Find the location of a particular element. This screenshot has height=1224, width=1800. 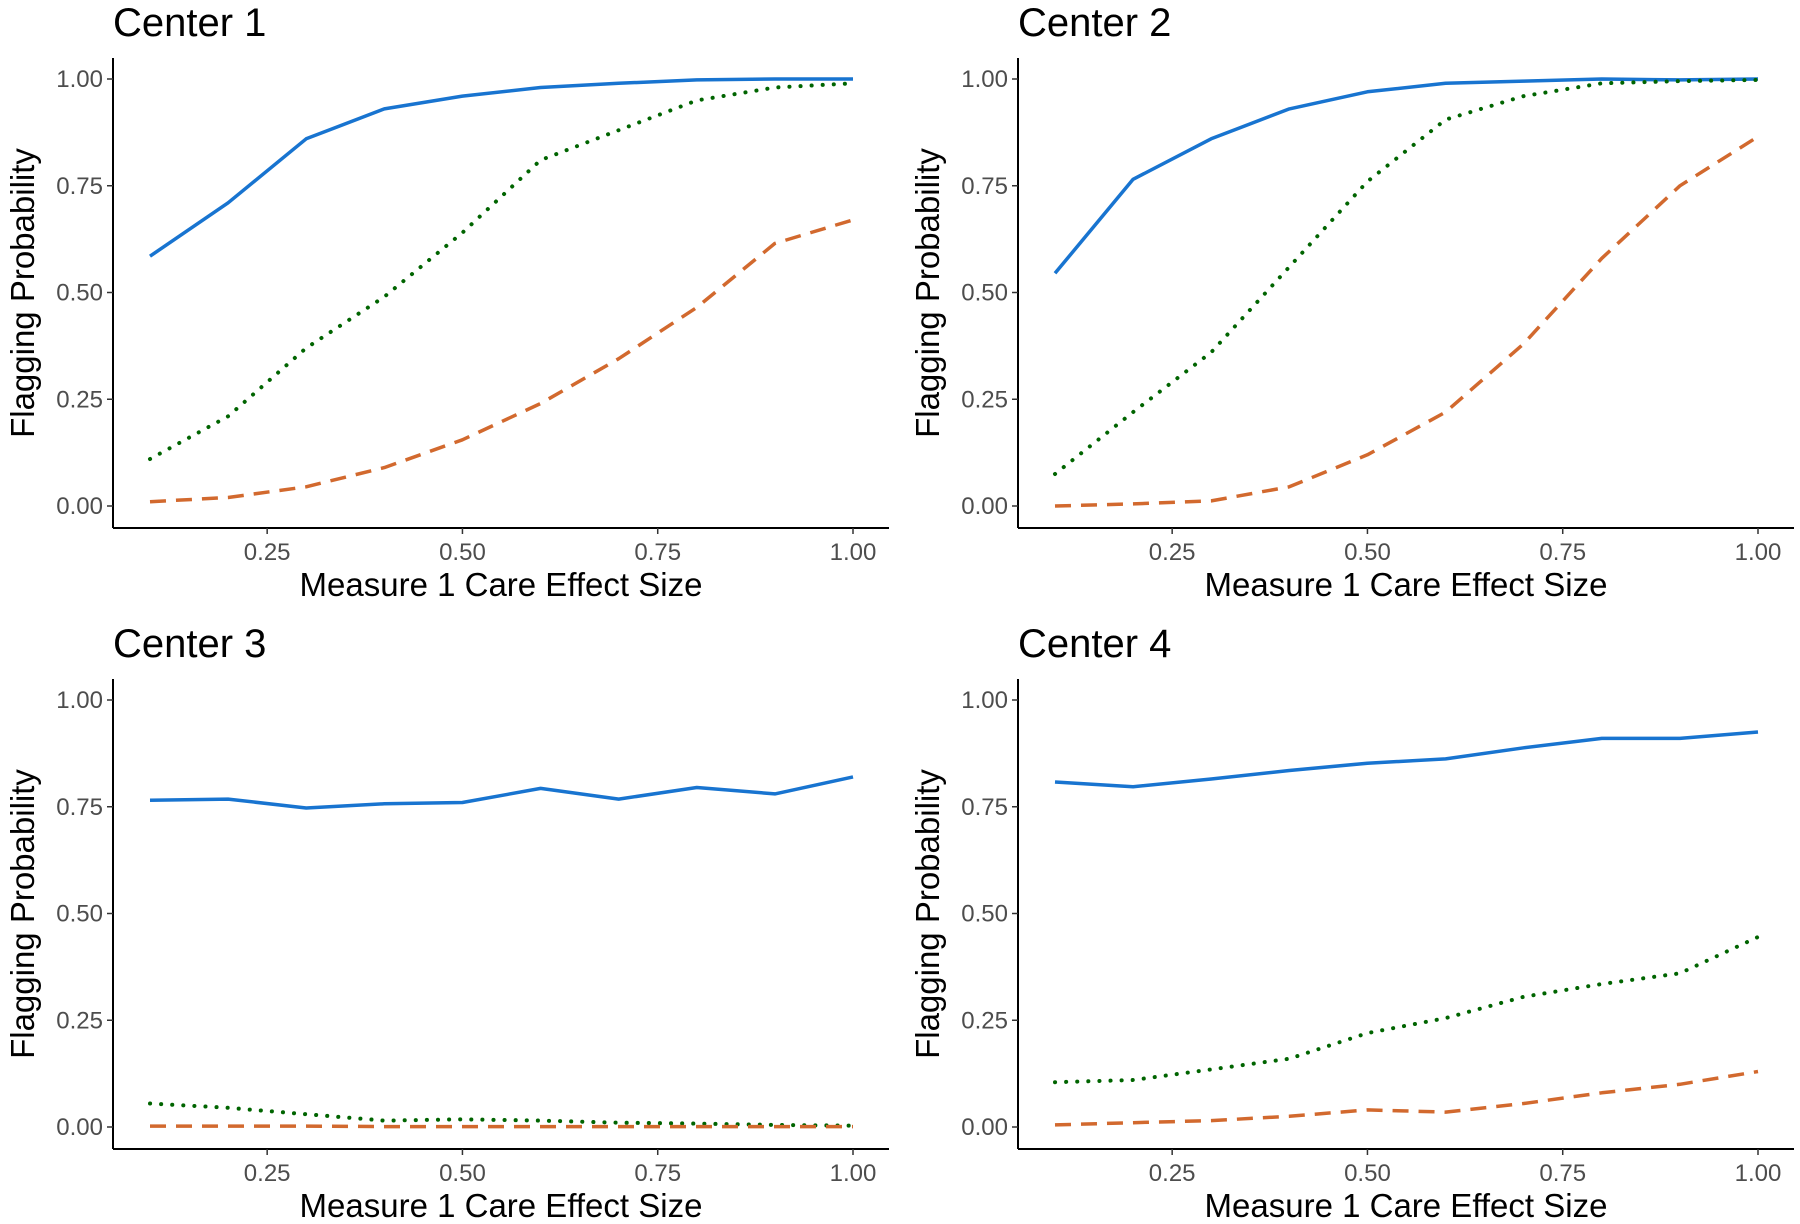

panel-title: Center 1 is located at coordinates (189, 23).